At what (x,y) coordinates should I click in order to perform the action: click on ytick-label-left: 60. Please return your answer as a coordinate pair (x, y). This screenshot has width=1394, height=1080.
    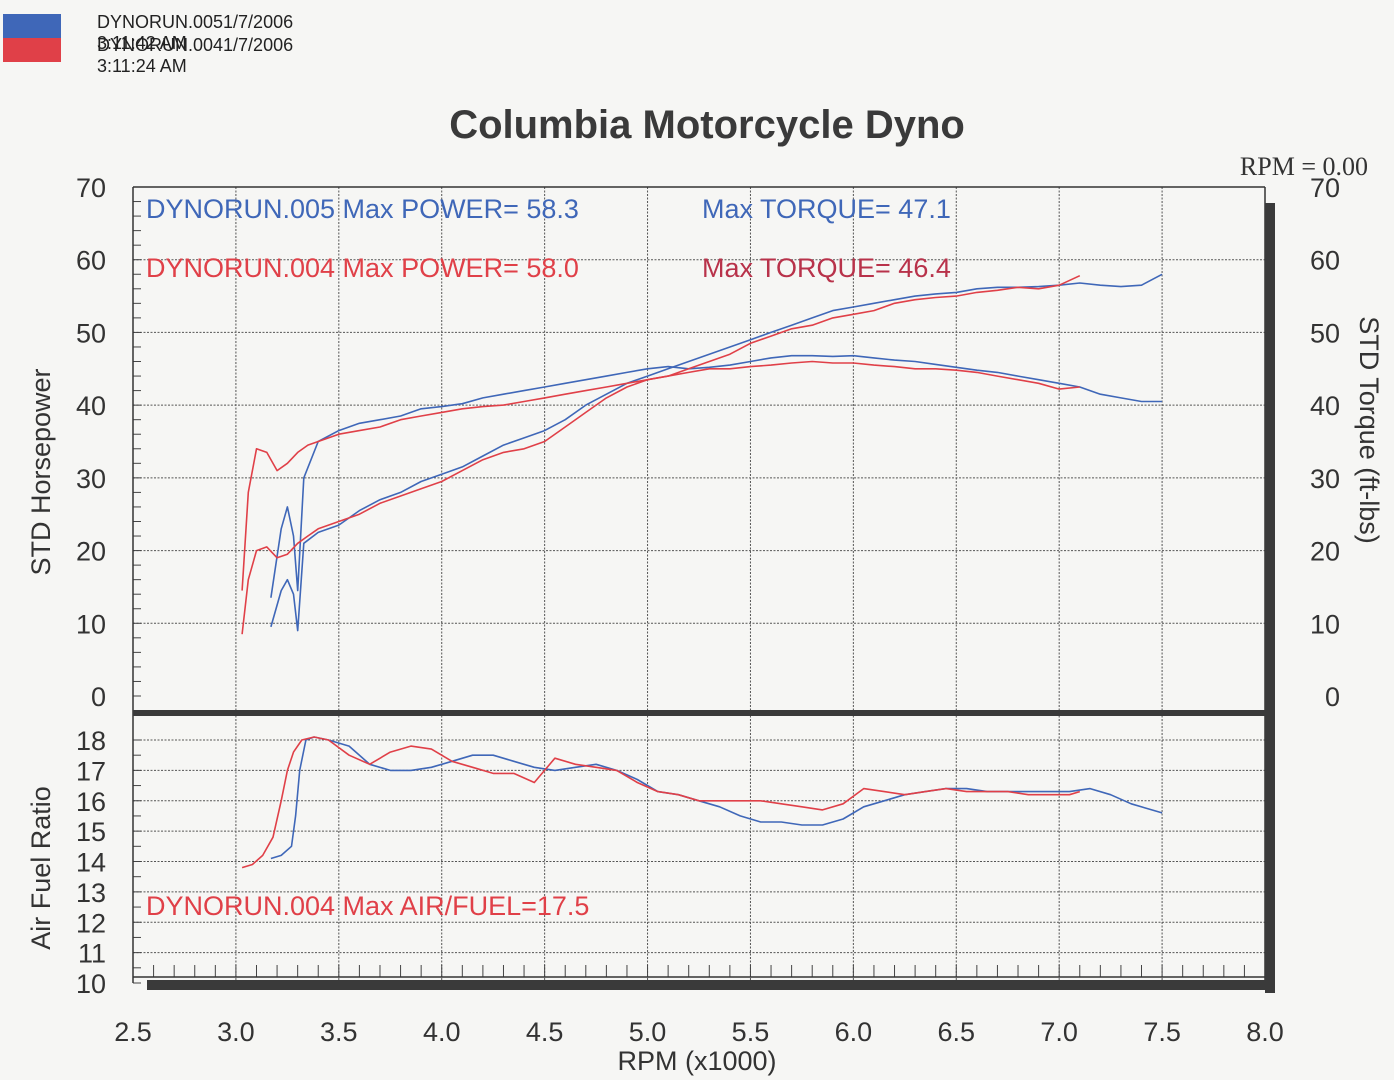
    Looking at the image, I should click on (91, 261).